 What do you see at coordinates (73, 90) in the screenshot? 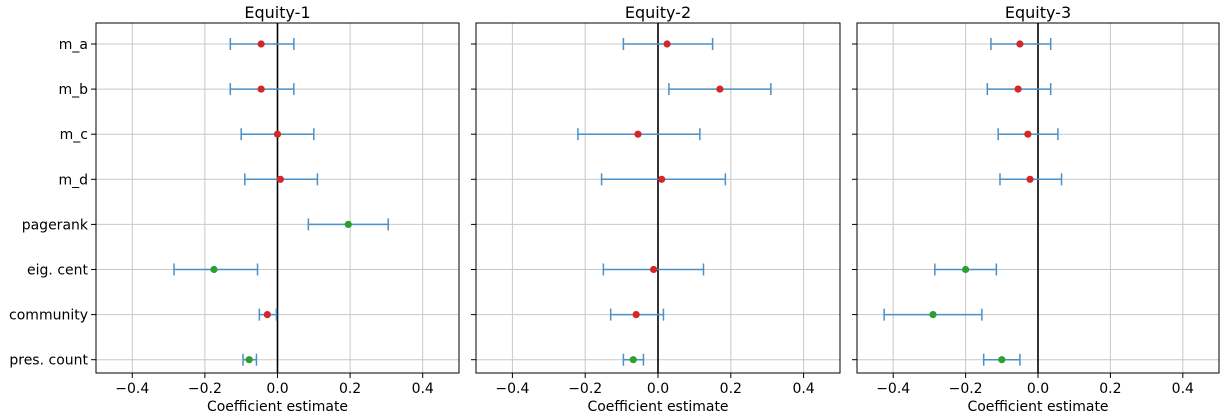
I see `y-tick-label: m_b` at bounding box center [73, 90].